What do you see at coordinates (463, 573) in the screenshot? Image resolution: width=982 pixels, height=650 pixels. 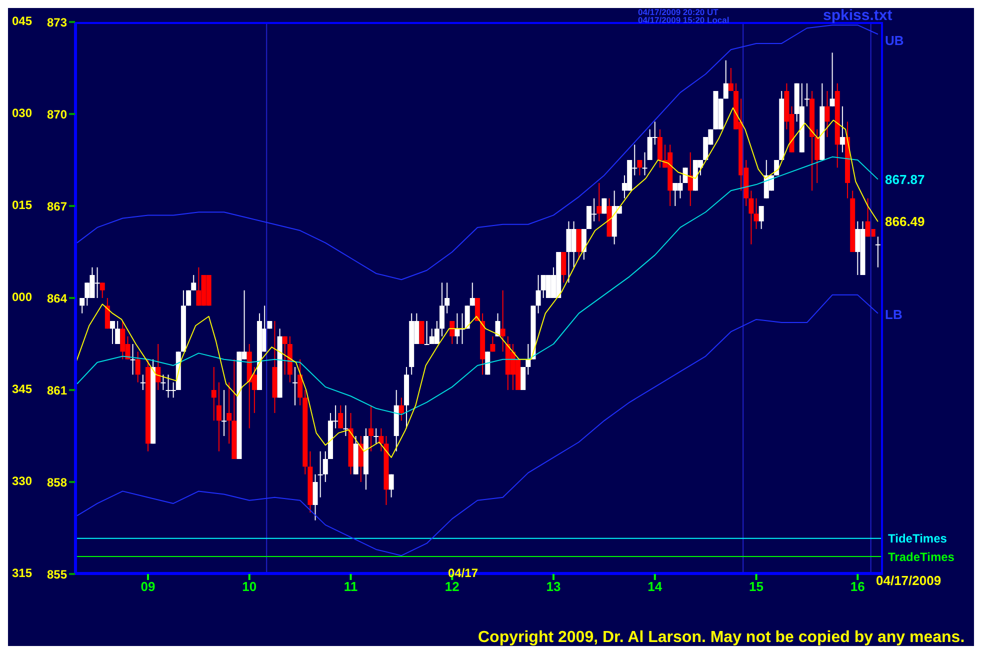 I see `annotation: 04/17` at bounding box center [463, 573].